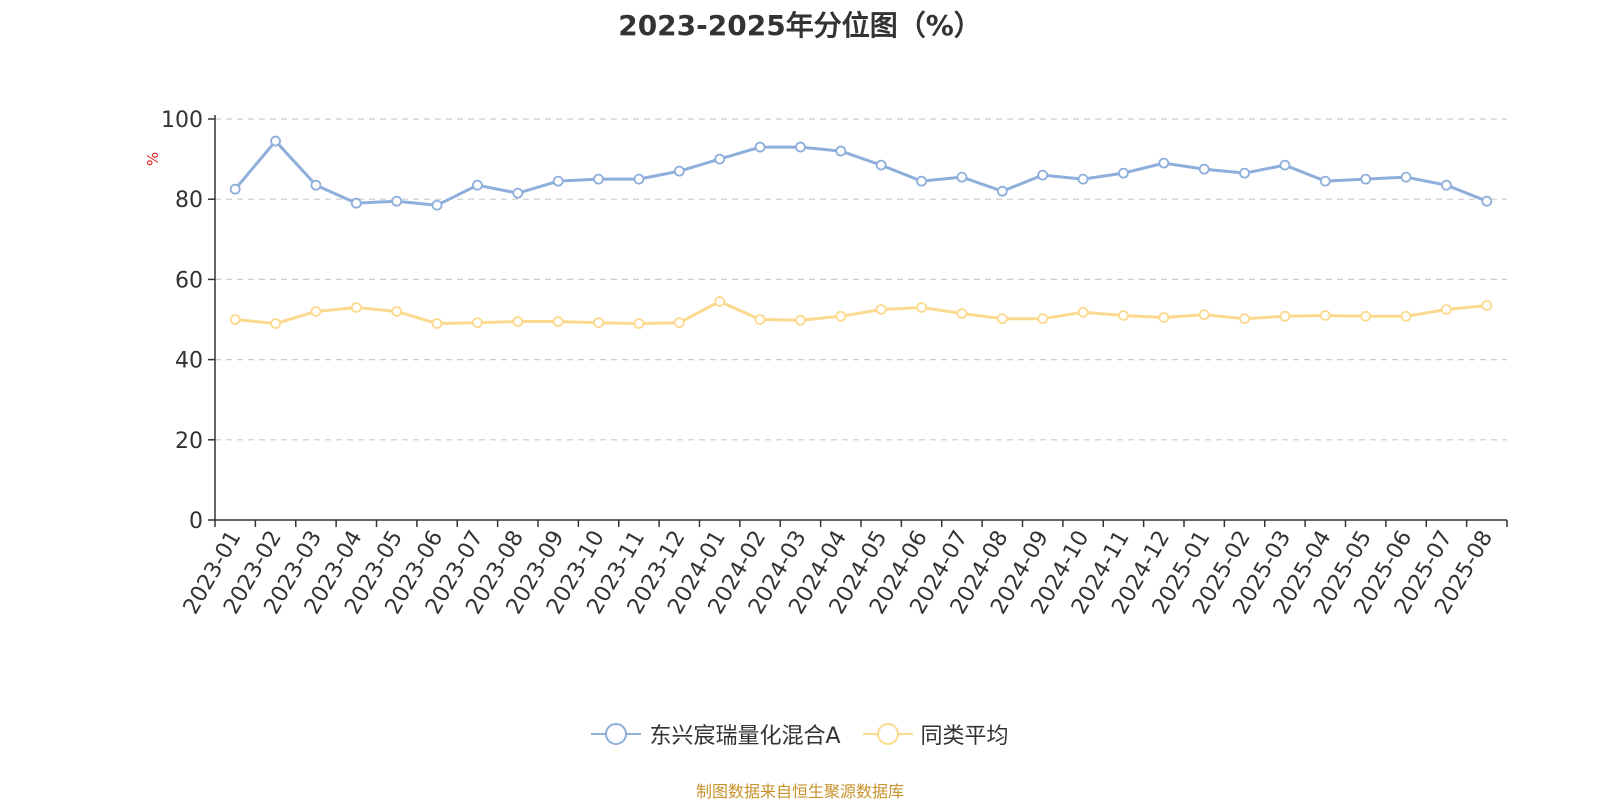  Describe the element at coordinates (800, 25) in the screenshot. I see `chart-title: 2023-2025年分位图（%）` at that location.